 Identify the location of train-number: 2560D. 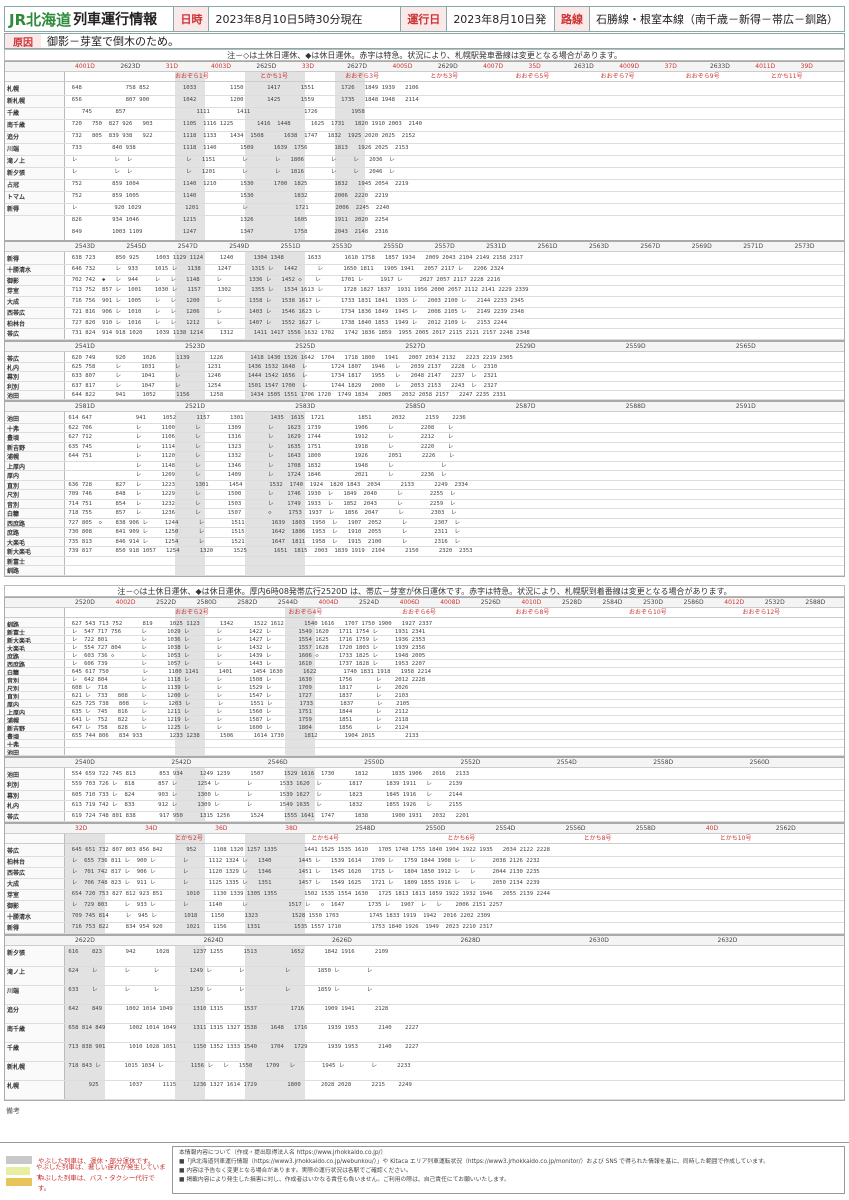
(759, 762).